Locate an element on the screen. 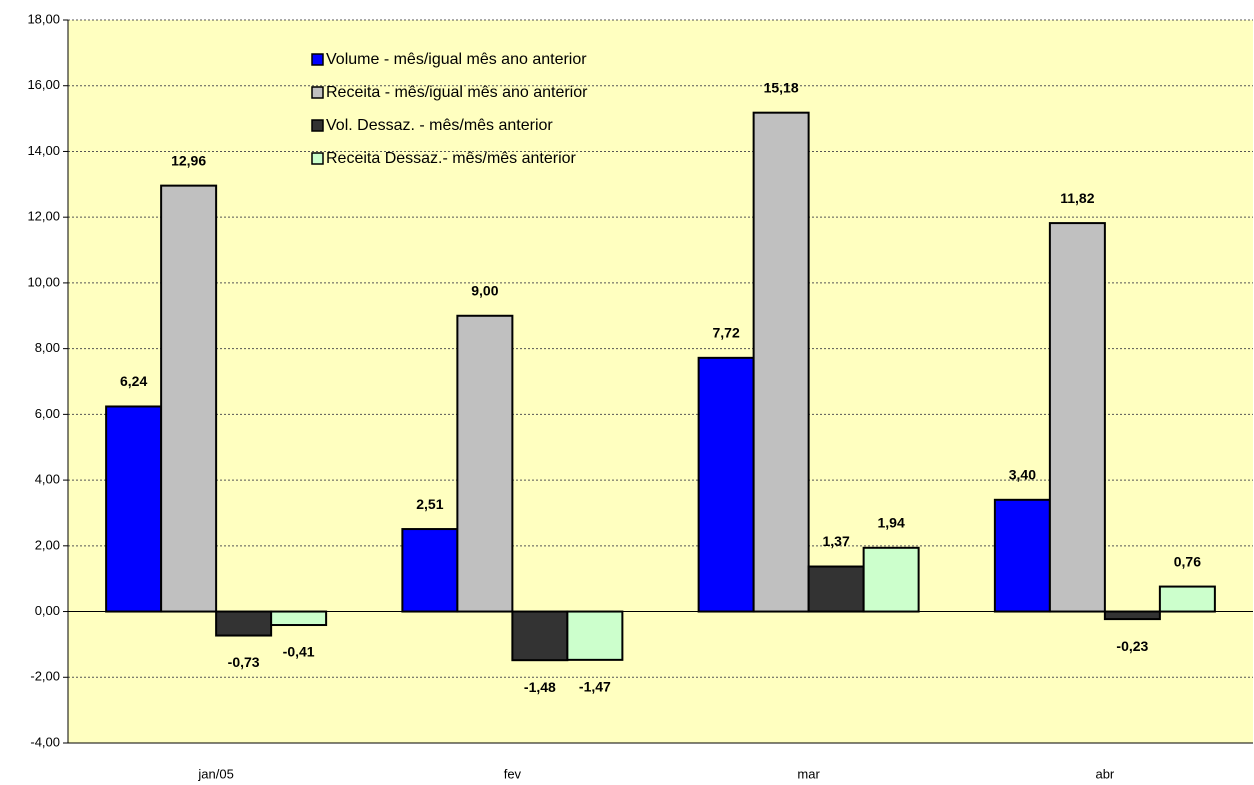  value-label: -0,23 is located at coordinates (1132, 646).